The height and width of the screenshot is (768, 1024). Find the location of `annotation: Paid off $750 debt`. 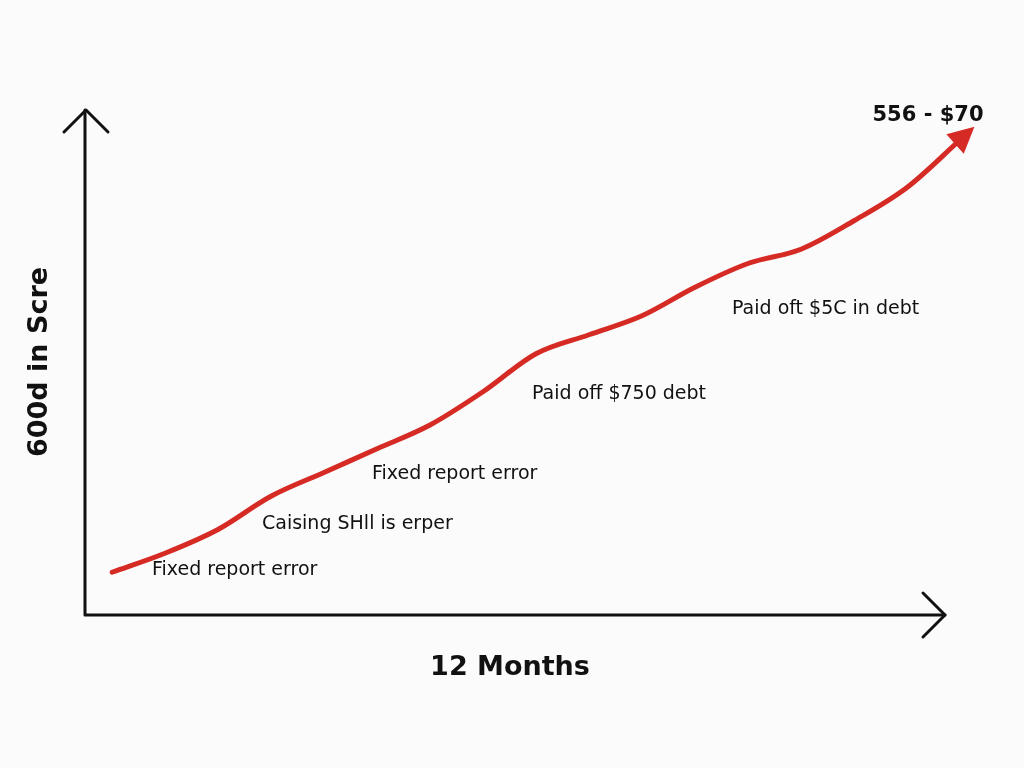

annotation: Paid off $750 debt is located at coordinates (619, 391).